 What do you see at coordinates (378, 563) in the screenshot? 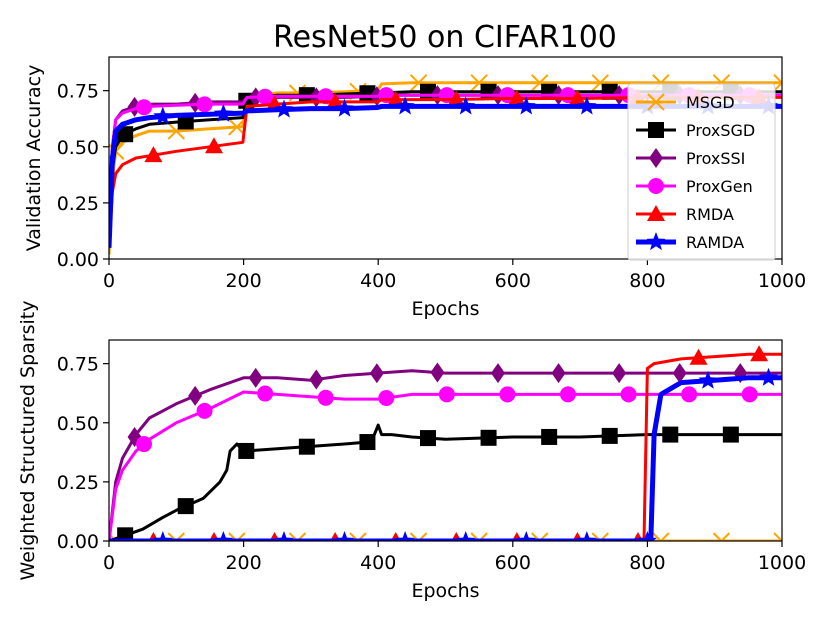
I see `x-tick-label: 400` at bounding box center [378, 563].